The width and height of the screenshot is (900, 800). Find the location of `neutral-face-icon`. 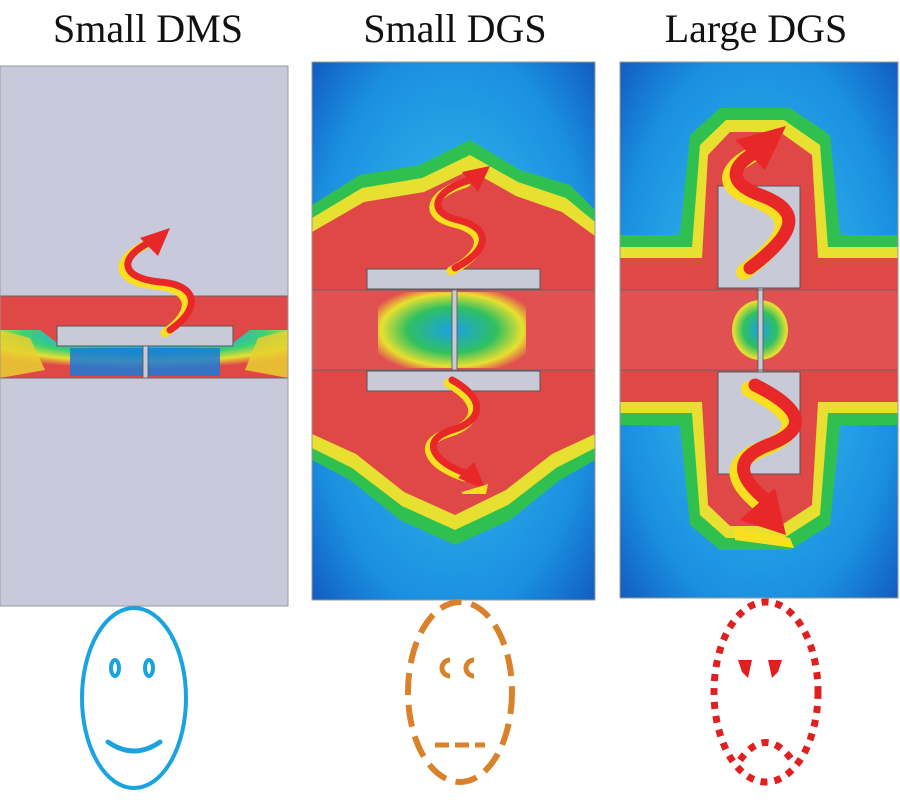

neutral-face-icon is located at coordinates (460, 692).